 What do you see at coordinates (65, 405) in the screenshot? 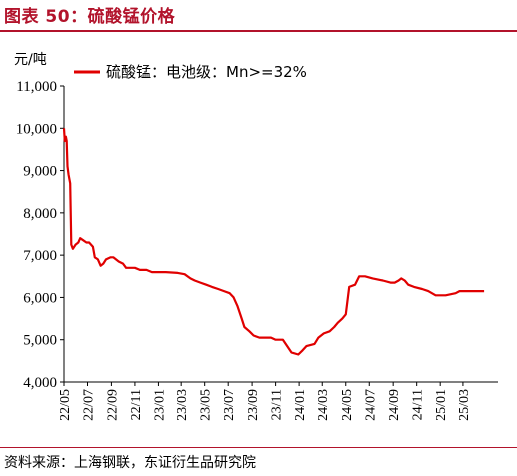
I see `x-tick-label: 22/05` at bounding box center [65, 405].